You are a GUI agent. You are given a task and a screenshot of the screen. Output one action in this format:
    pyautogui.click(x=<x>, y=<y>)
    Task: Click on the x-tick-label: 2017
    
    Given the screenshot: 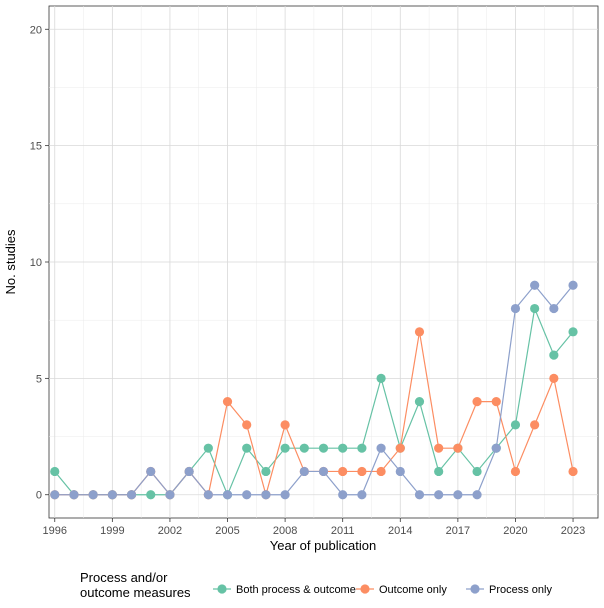 What is the action you would take?
    pyautogui.click(x=458, y=531)
    